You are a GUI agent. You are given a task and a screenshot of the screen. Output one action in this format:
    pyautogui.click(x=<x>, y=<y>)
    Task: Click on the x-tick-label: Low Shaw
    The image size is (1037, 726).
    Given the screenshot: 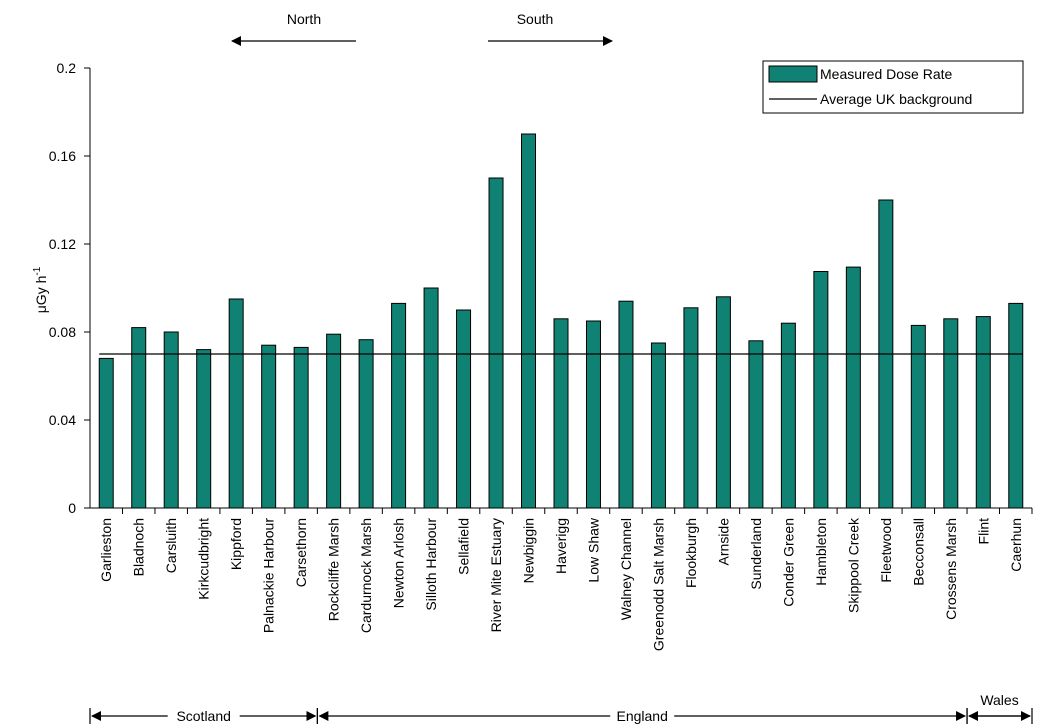 What is the action you would take?
    pyautogui.click(x=593, y=549)
    